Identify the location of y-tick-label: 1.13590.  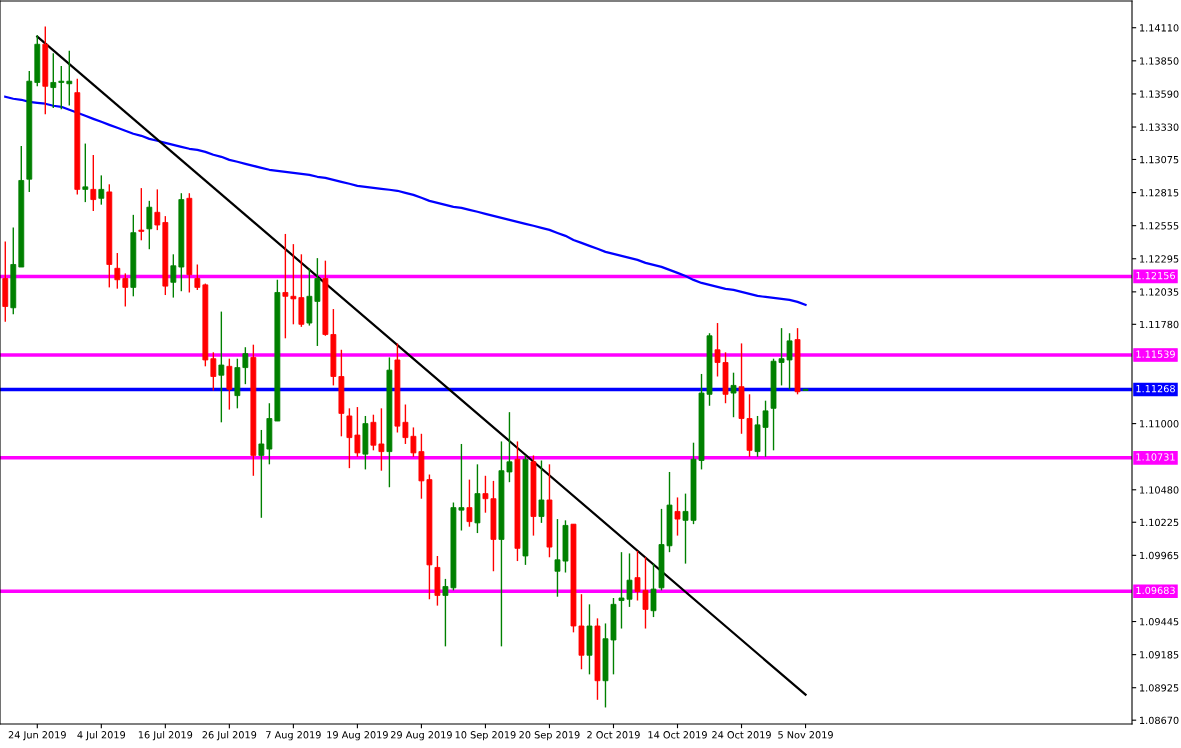
(1159, 94).